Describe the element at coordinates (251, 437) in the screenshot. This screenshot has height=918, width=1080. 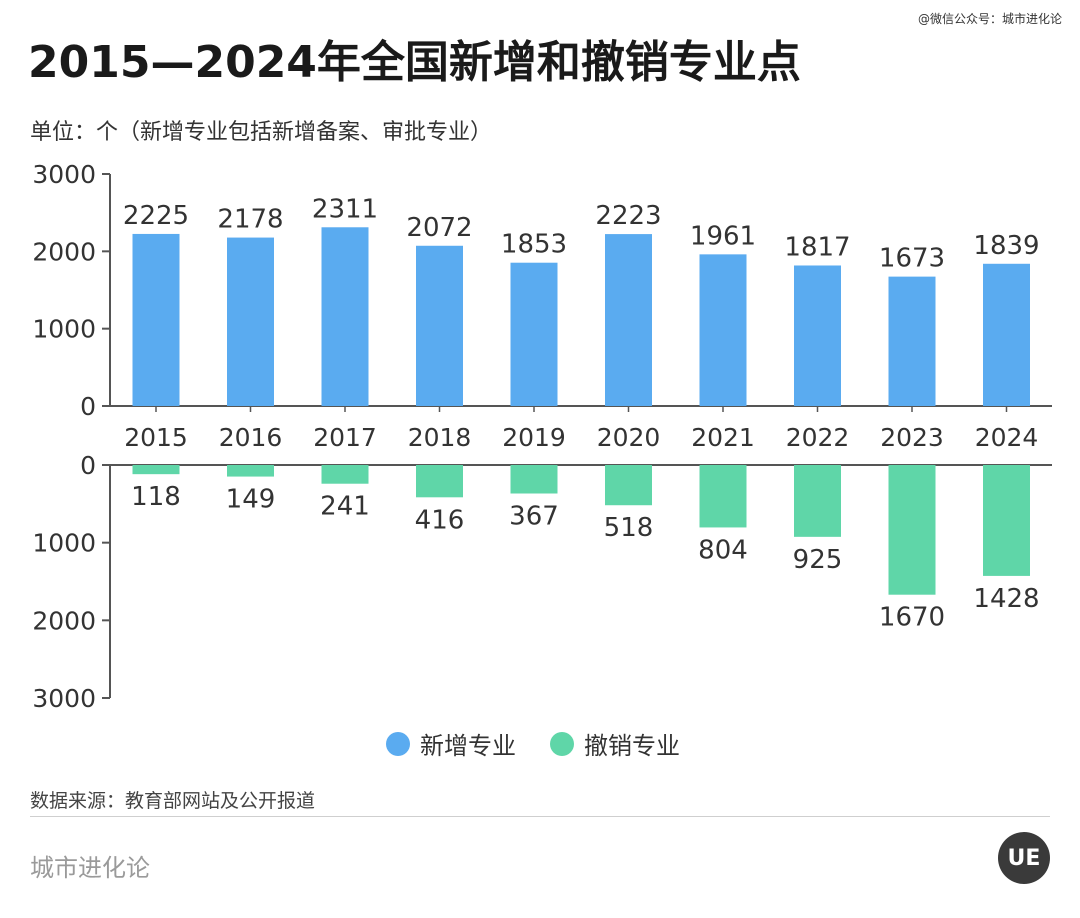
I see `x-tick-label: 2016` at that location.